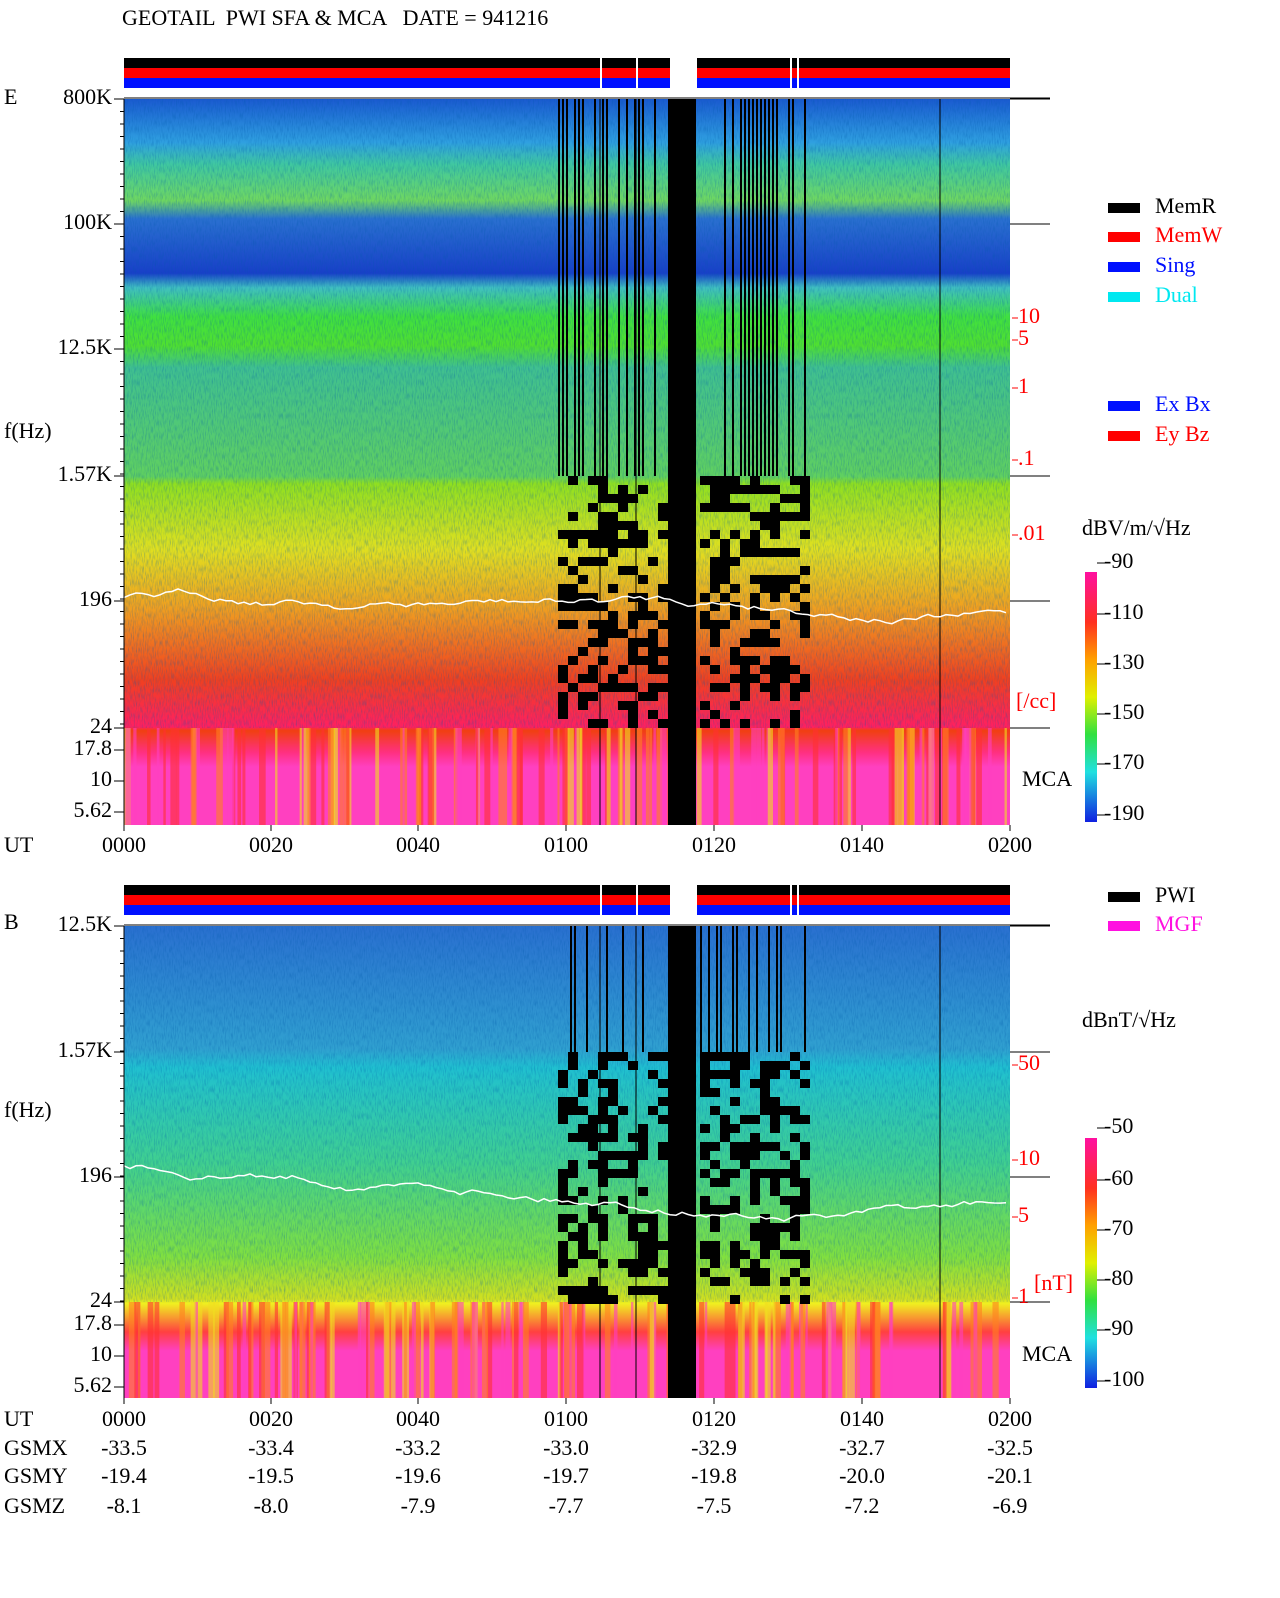 This screenshot has width=1280, height=1598. I want to click on freq-label: 10, so click(101, 778).